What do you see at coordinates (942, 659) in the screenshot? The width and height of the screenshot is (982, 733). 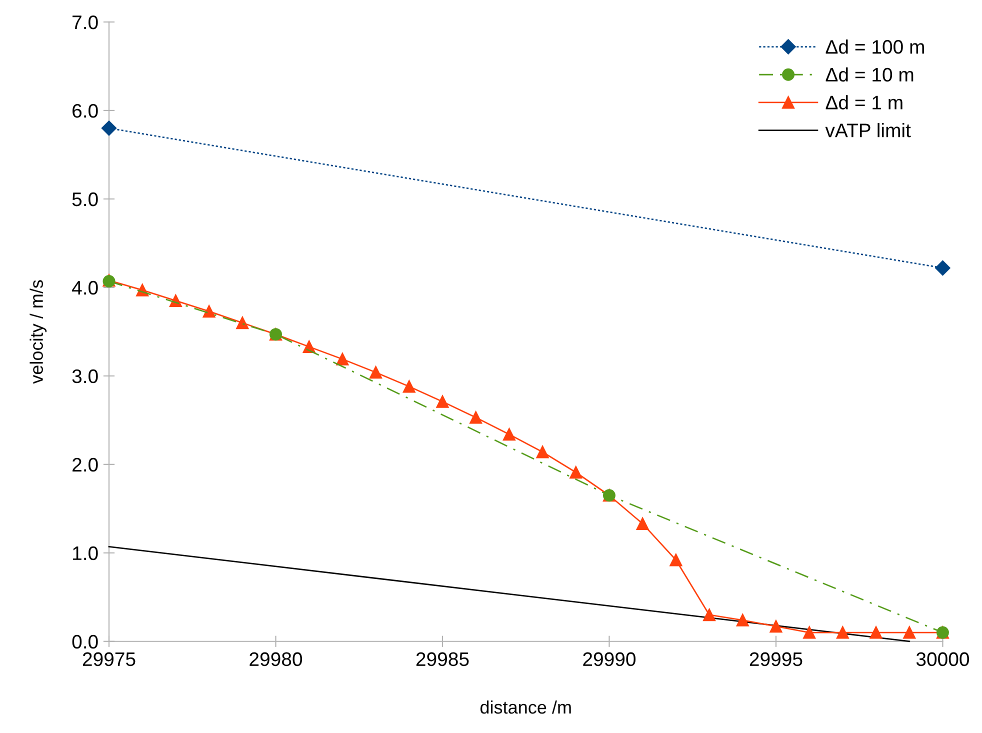 I see `x-tick-label: 30000` at bounding box center [942, 659].